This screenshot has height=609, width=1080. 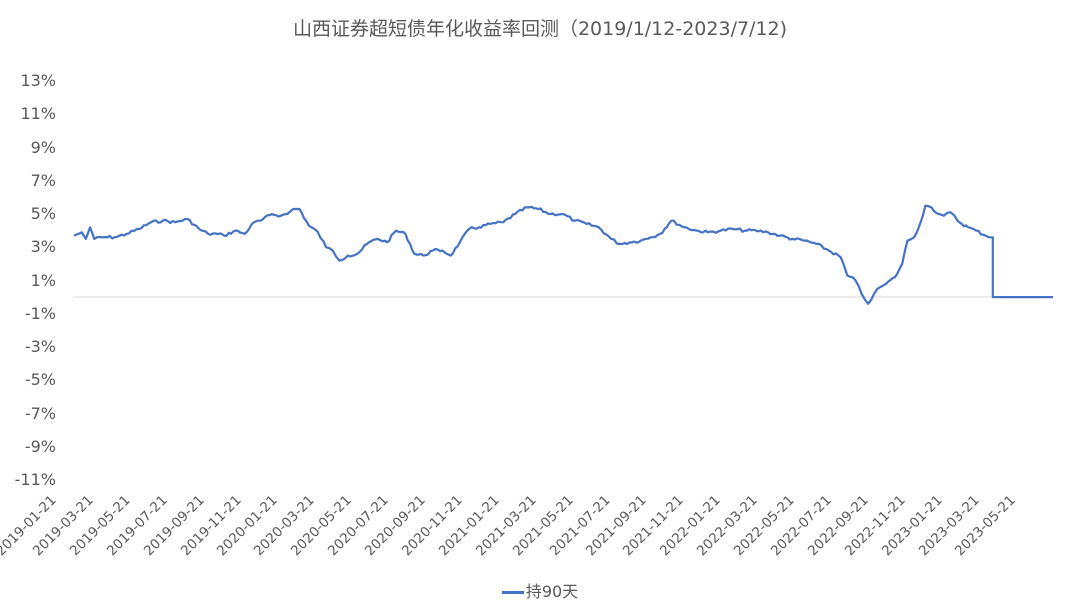 I want to click on legend-label: 持90天, so click(x=552, y=591).